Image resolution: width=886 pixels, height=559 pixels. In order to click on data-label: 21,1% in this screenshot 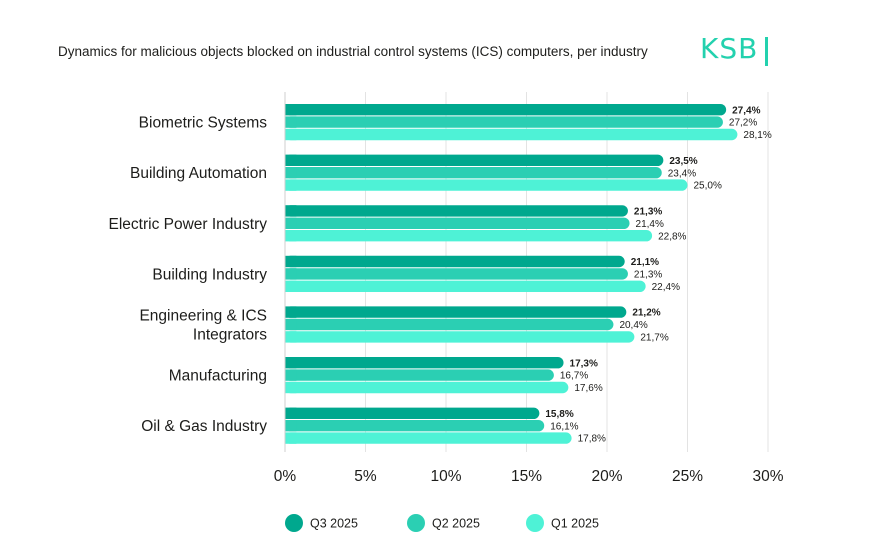, I will do `click(645, 262)`.